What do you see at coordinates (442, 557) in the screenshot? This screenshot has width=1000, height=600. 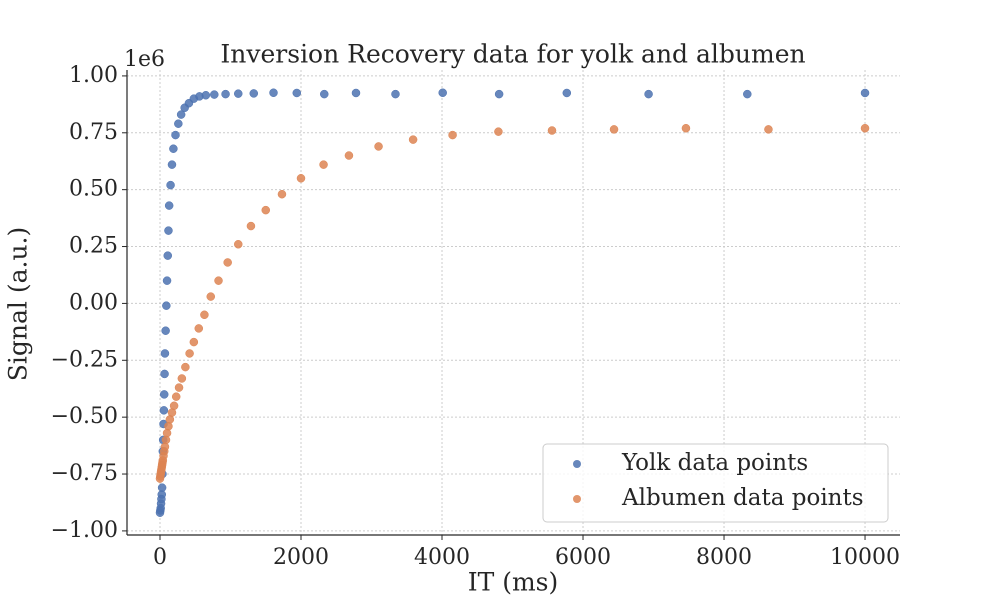 I see `x-tick-label: 4000` at bounding box center [442, 557].